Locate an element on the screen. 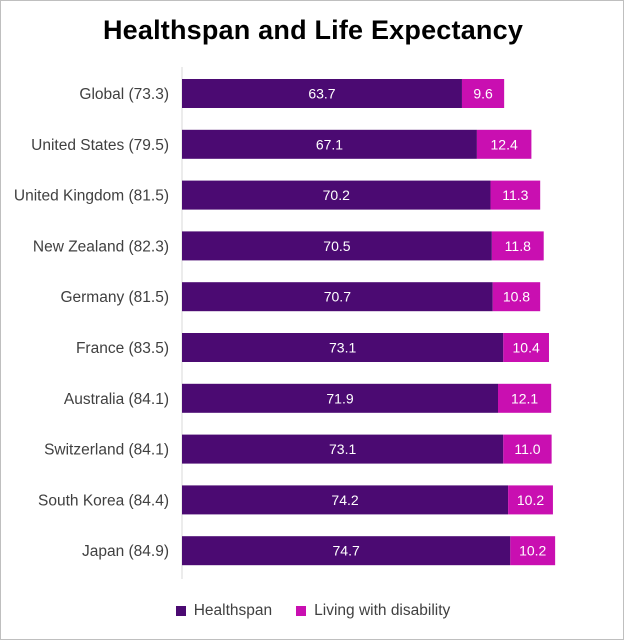 This screenshot has height=641, width=624. data-label-healthspan-united-kingdom: 70.2 is located at coordinates (336, 195).